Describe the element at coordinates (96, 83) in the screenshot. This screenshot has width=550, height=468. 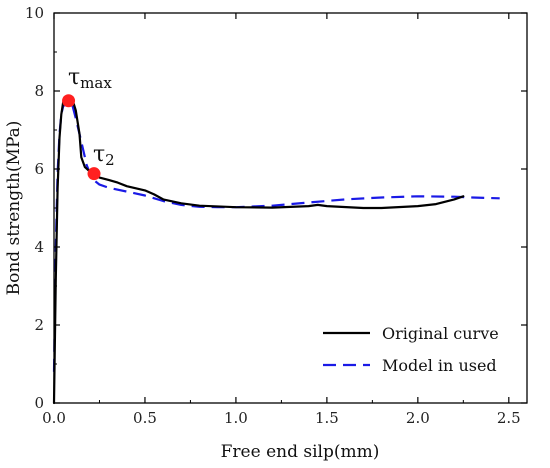
I see `tau-max-subscript: max` at that location.